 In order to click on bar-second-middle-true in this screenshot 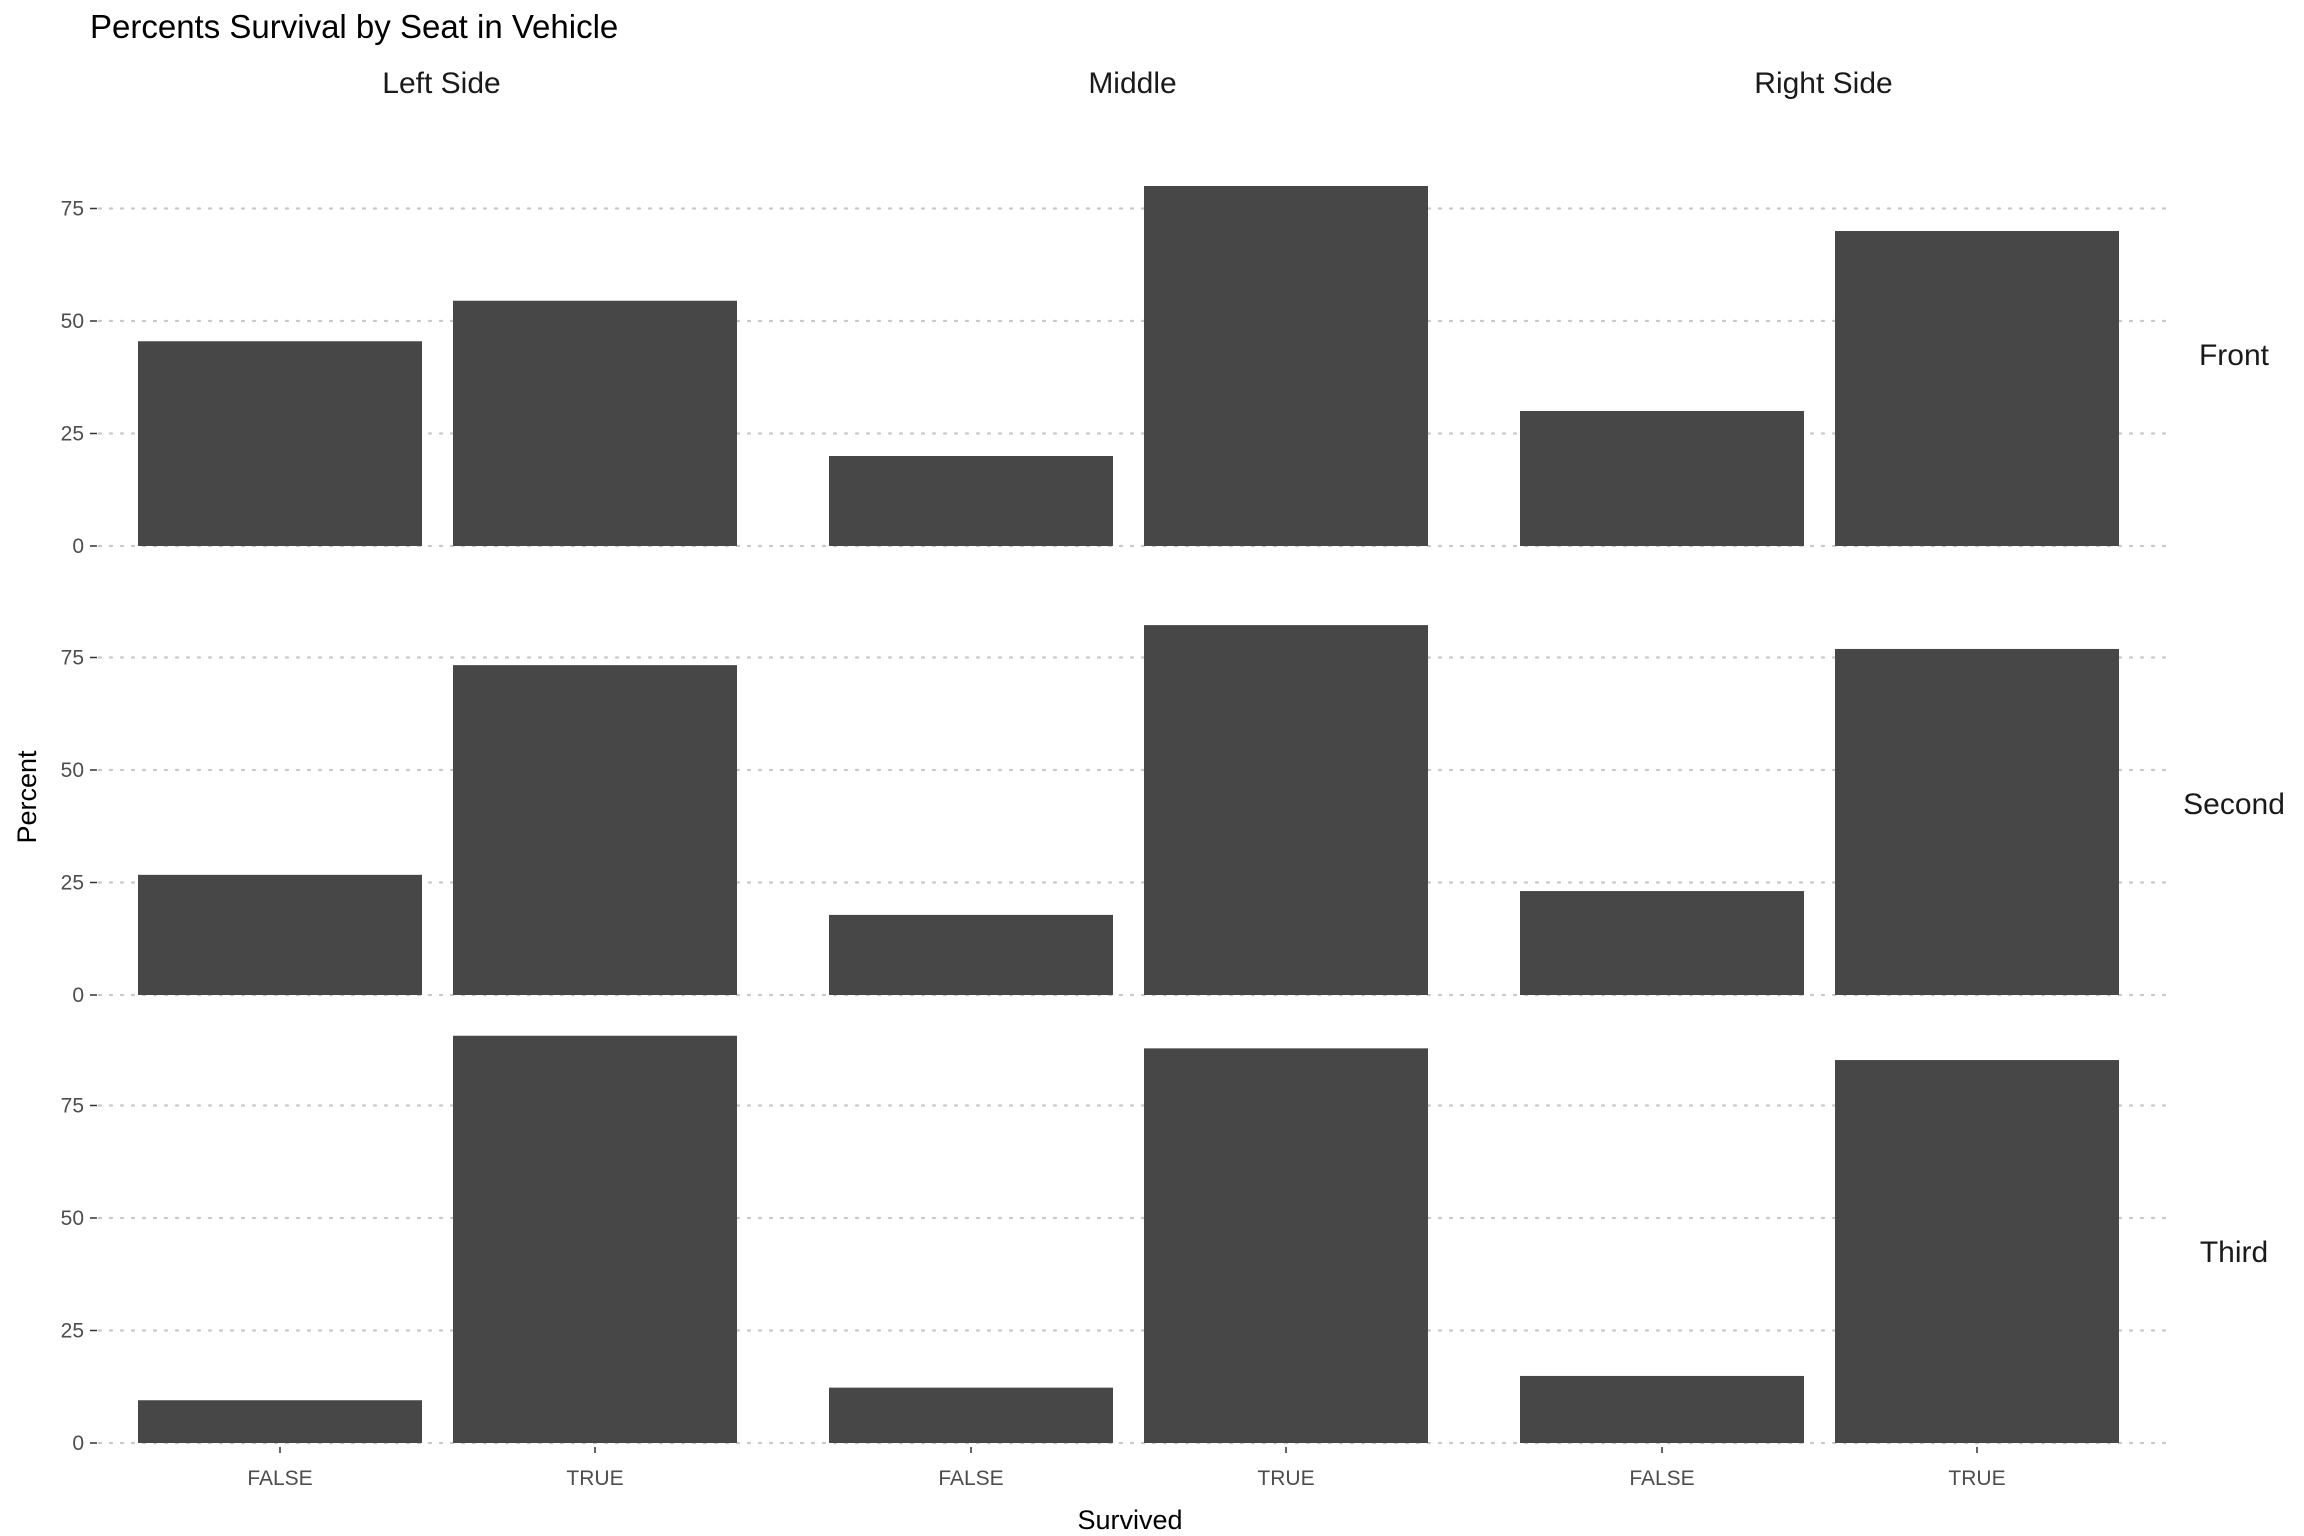, I will do `click(1286, 810)`.